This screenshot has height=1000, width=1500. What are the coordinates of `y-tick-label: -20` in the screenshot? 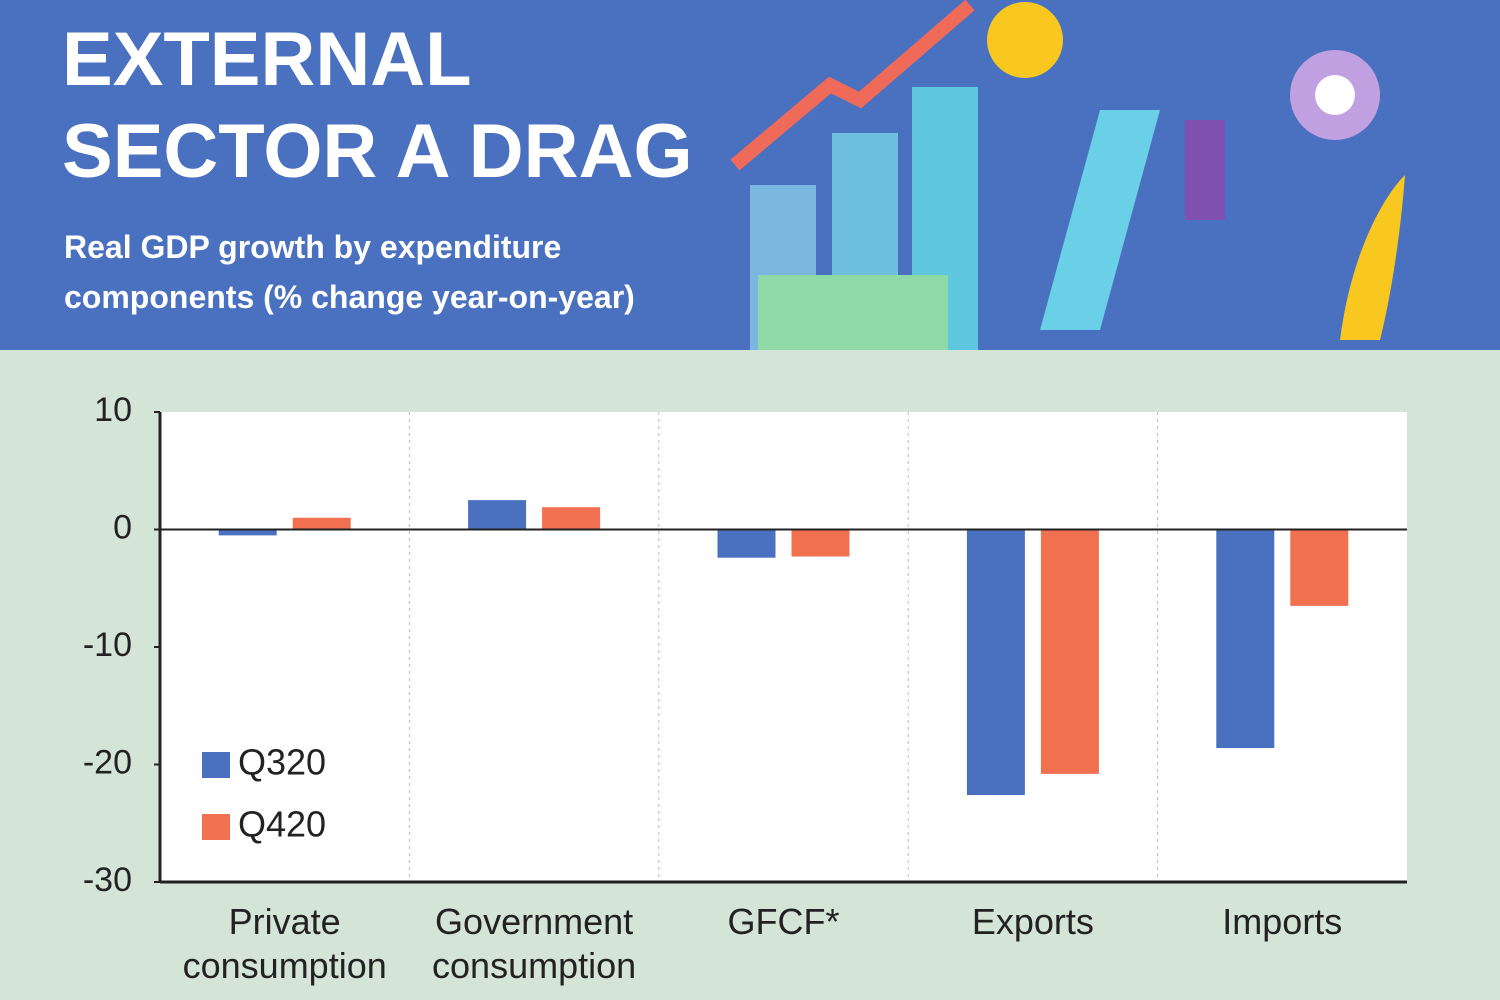 It's located at (107, 762).